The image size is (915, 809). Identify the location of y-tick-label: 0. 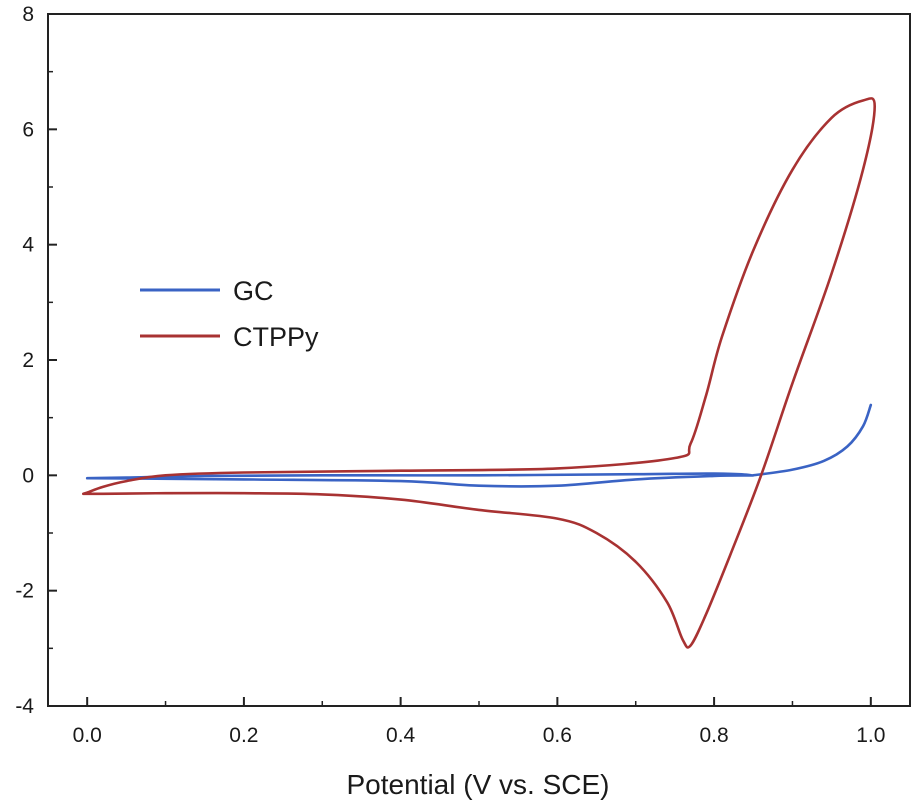
(28, 475).